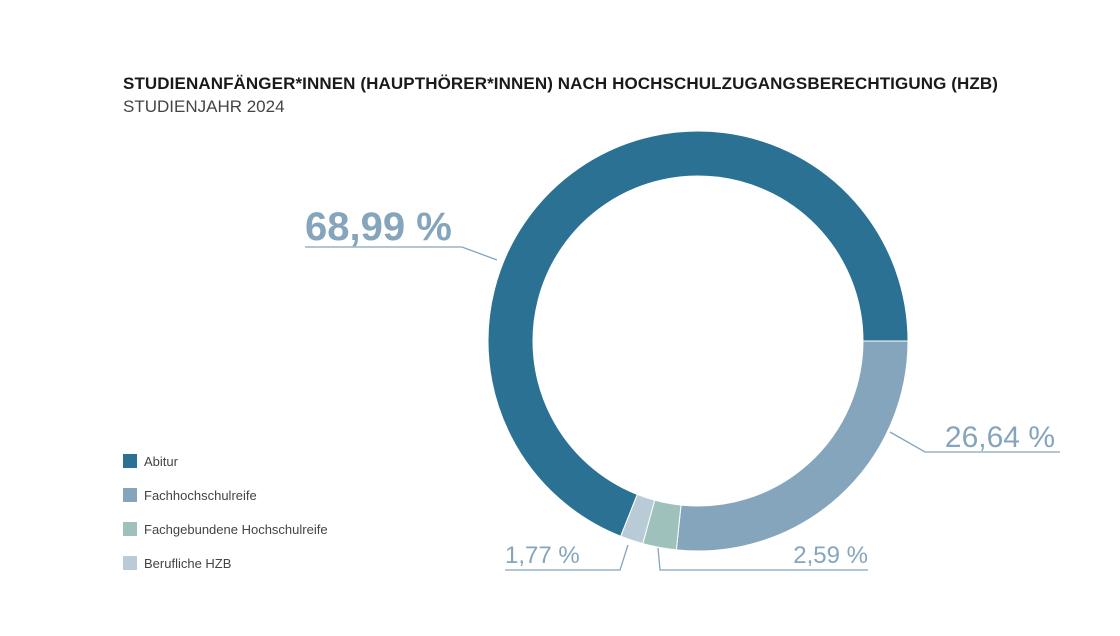 The height and width of the screenshot is (636, 1120). What do you see at coordinates (200, 495) in the screenshot?
I see `legend-label: Fachhochschulreife` at bounding box center [200, 495].